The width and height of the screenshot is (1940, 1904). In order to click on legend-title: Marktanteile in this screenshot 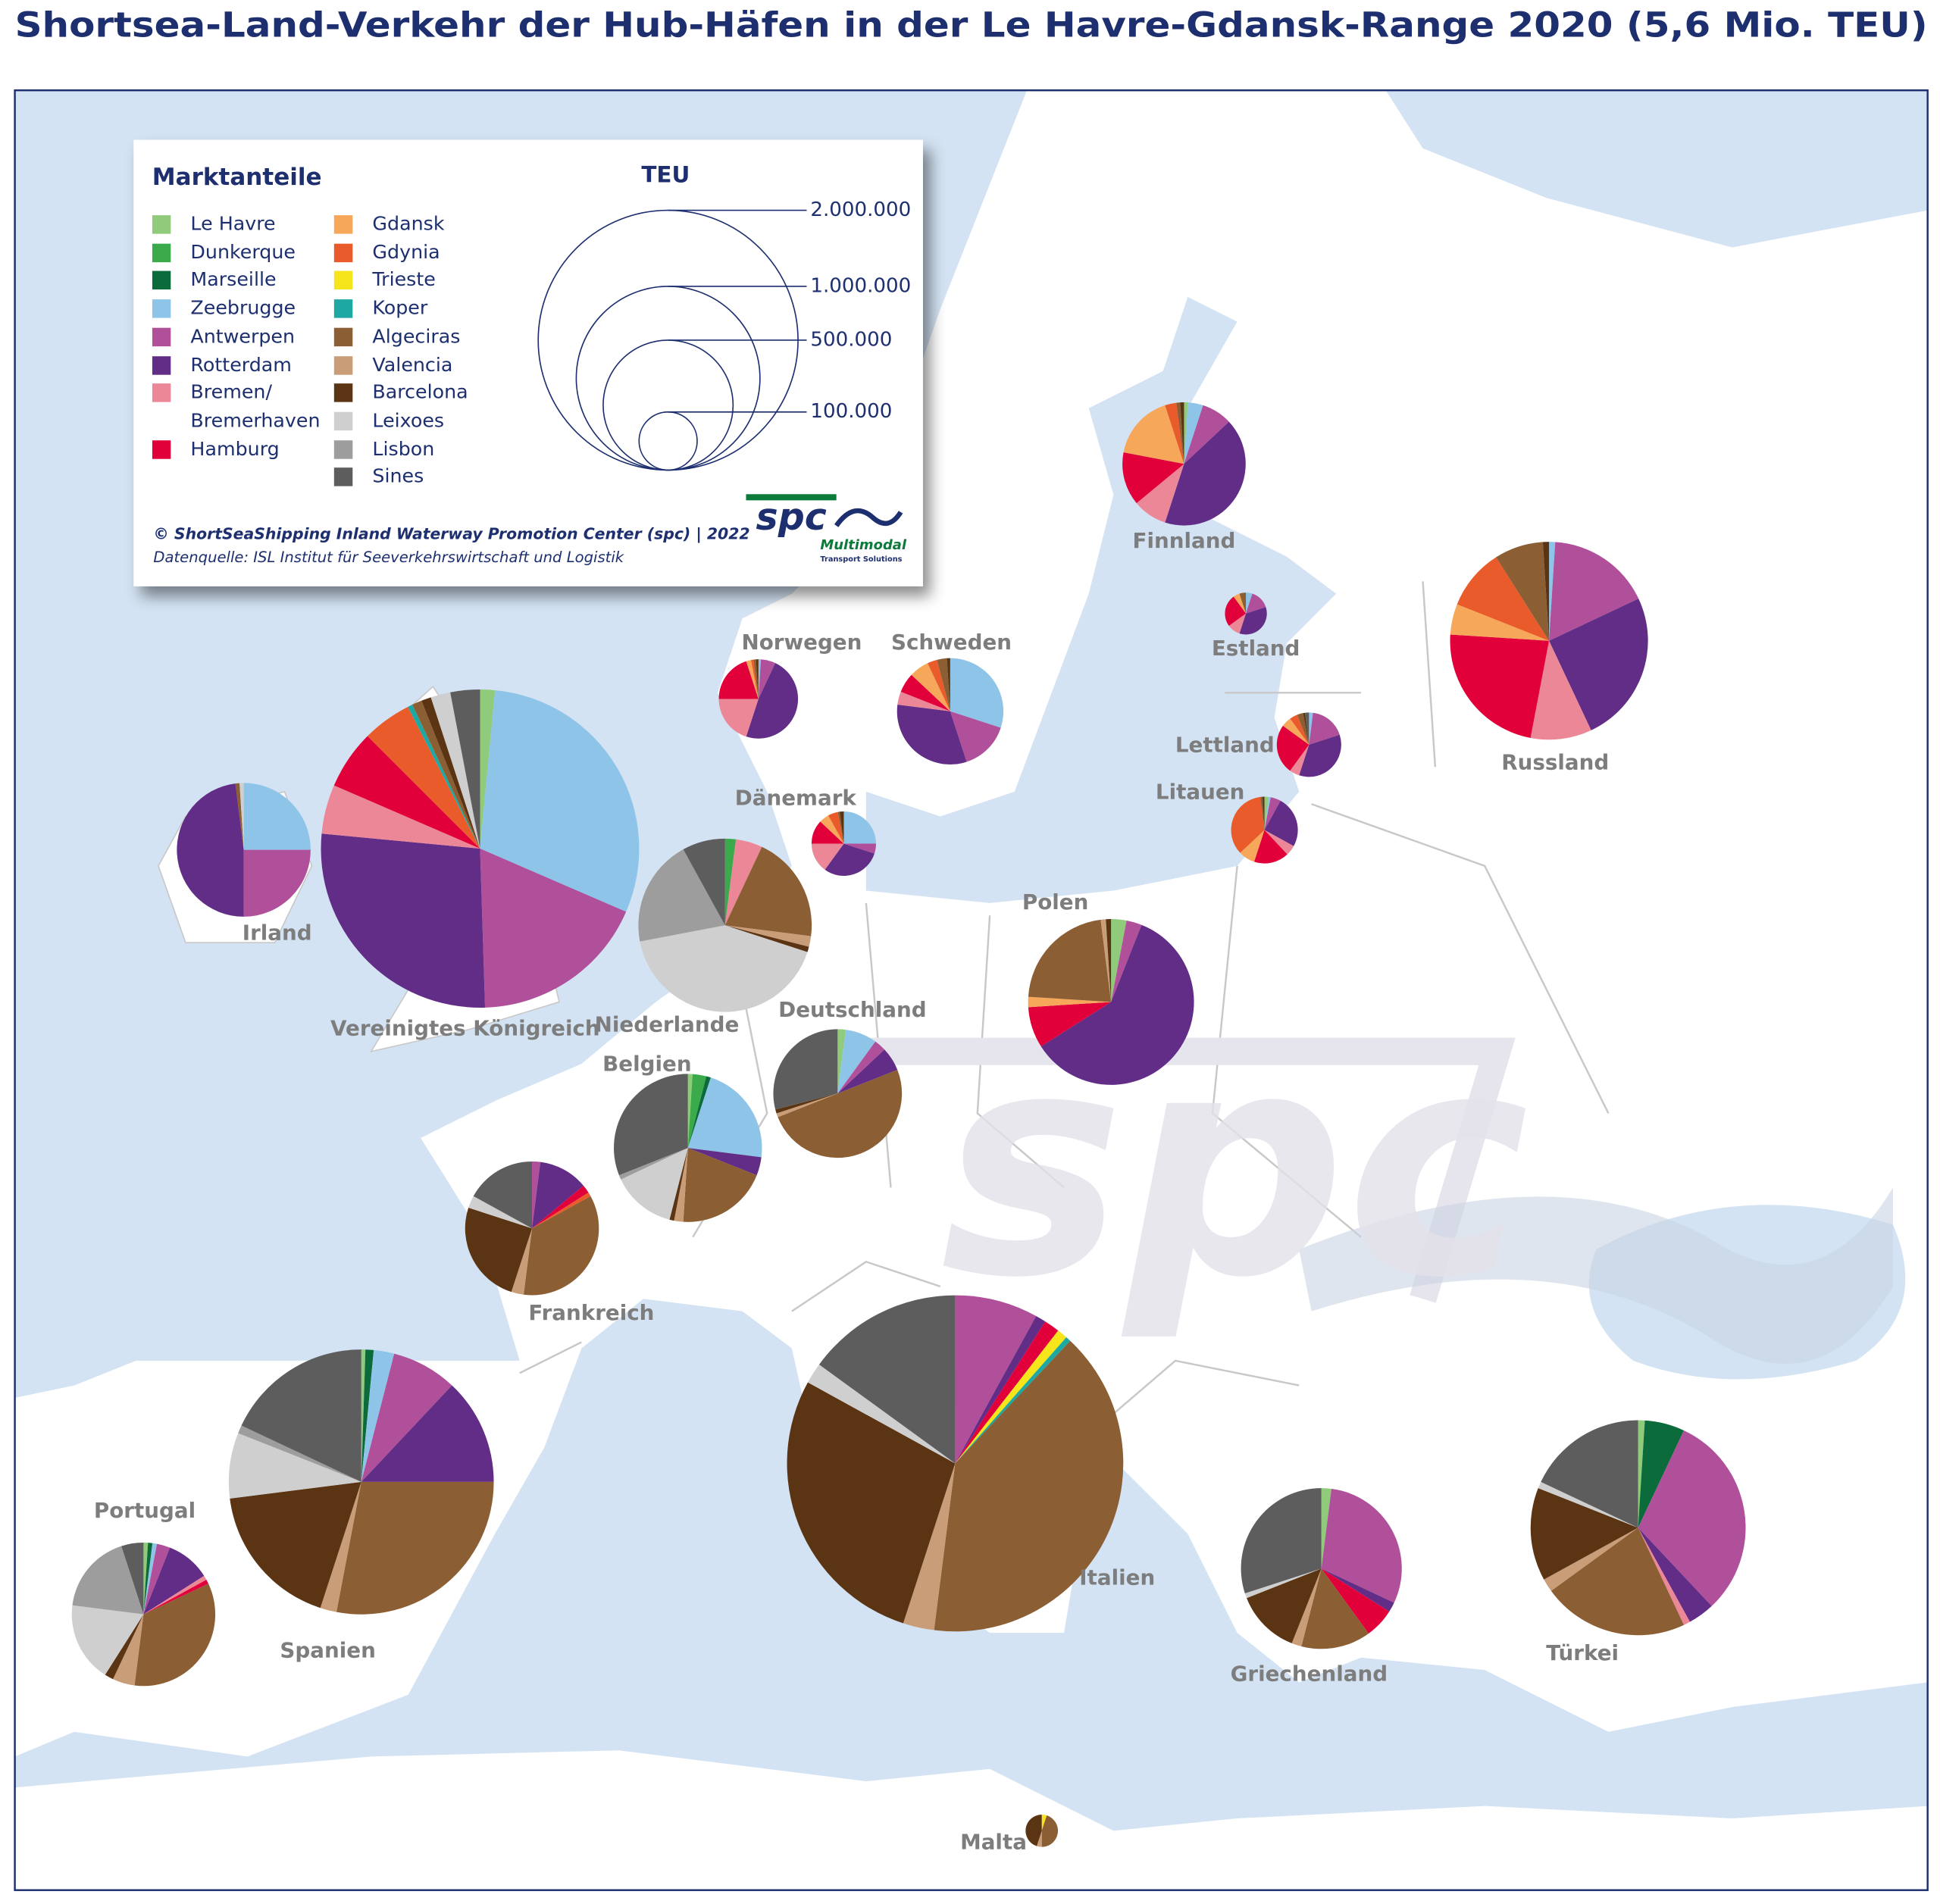, I will do `click(237, 177)`.